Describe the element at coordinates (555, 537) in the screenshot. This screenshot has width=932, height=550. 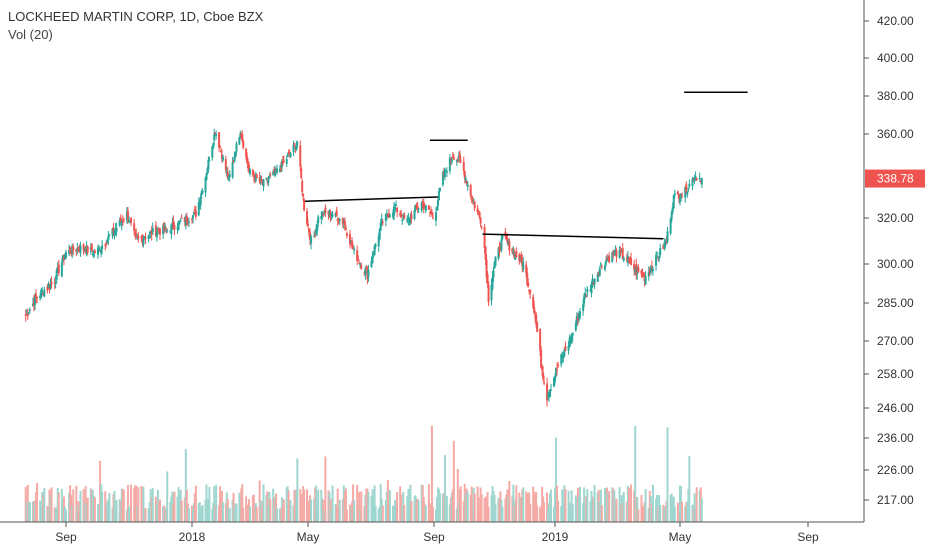
I see `time-tick-label: 2019` at that location.